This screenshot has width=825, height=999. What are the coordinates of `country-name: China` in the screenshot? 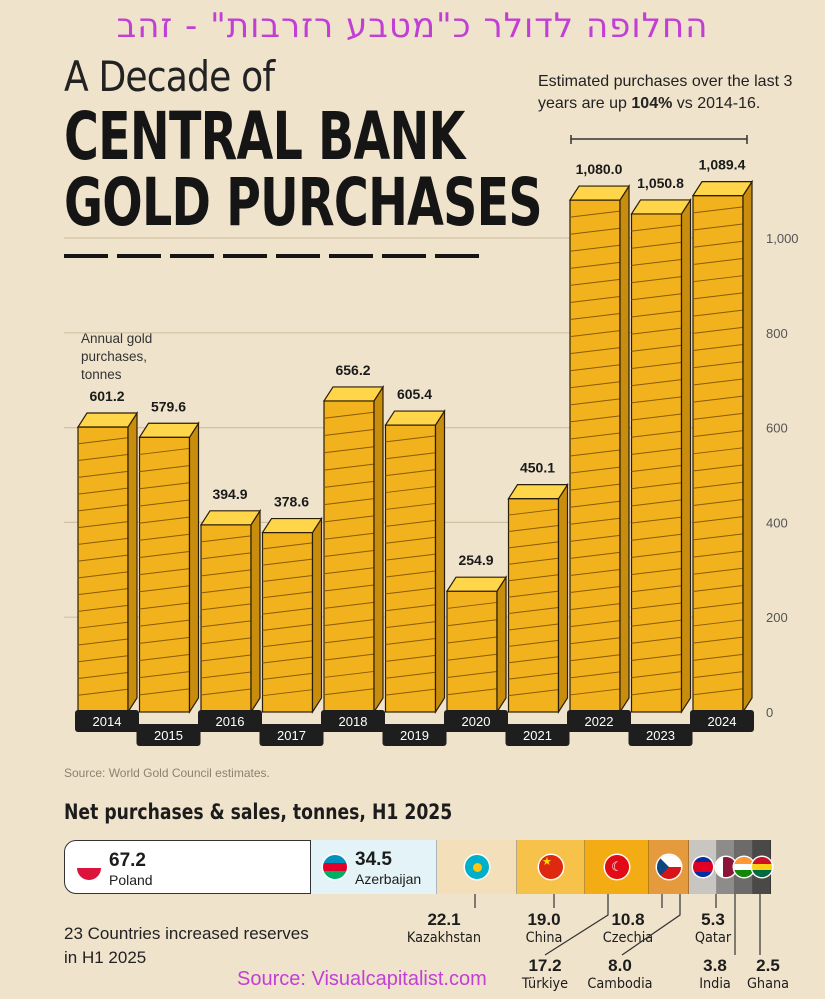 It's located at (544, 938).